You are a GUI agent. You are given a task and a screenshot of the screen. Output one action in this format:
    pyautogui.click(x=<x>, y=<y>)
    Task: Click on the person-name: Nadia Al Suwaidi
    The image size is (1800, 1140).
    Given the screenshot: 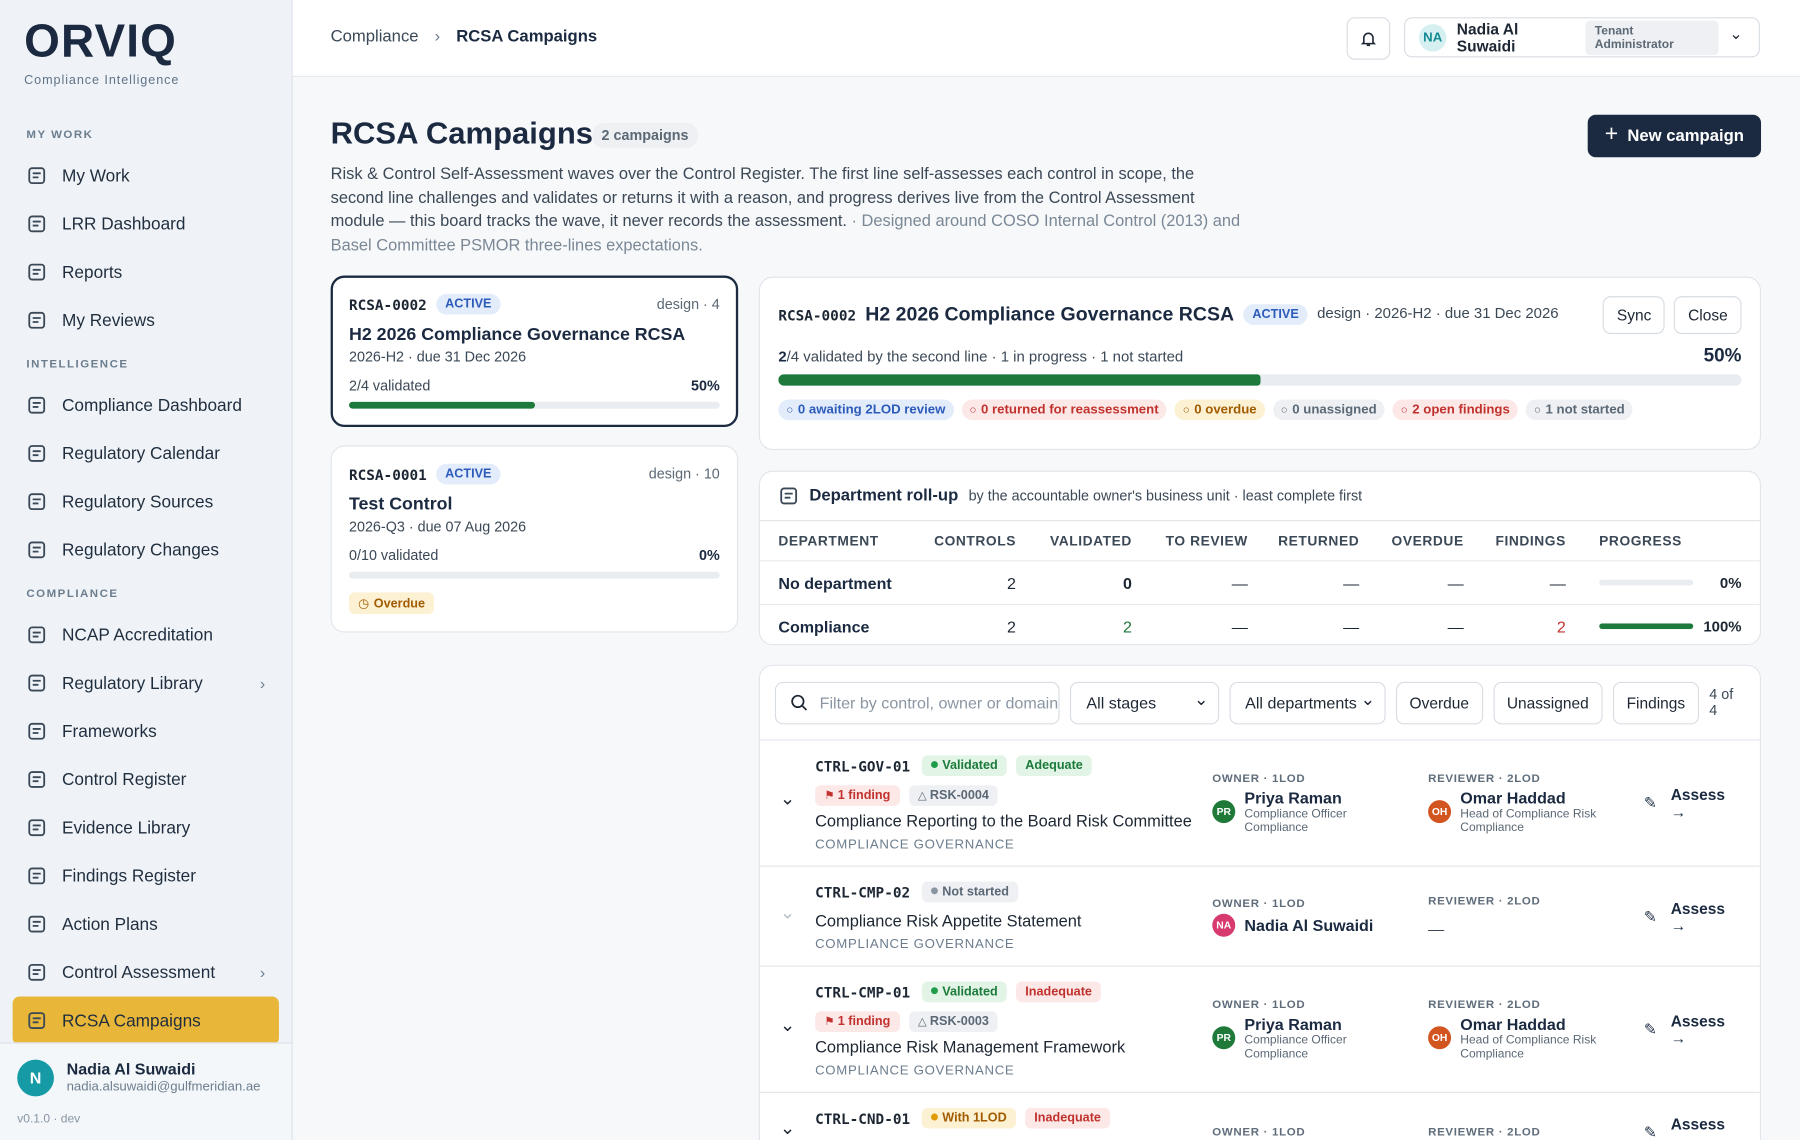 What is the action you would take?
    pyautogui.click(x=1309, y=924)
    